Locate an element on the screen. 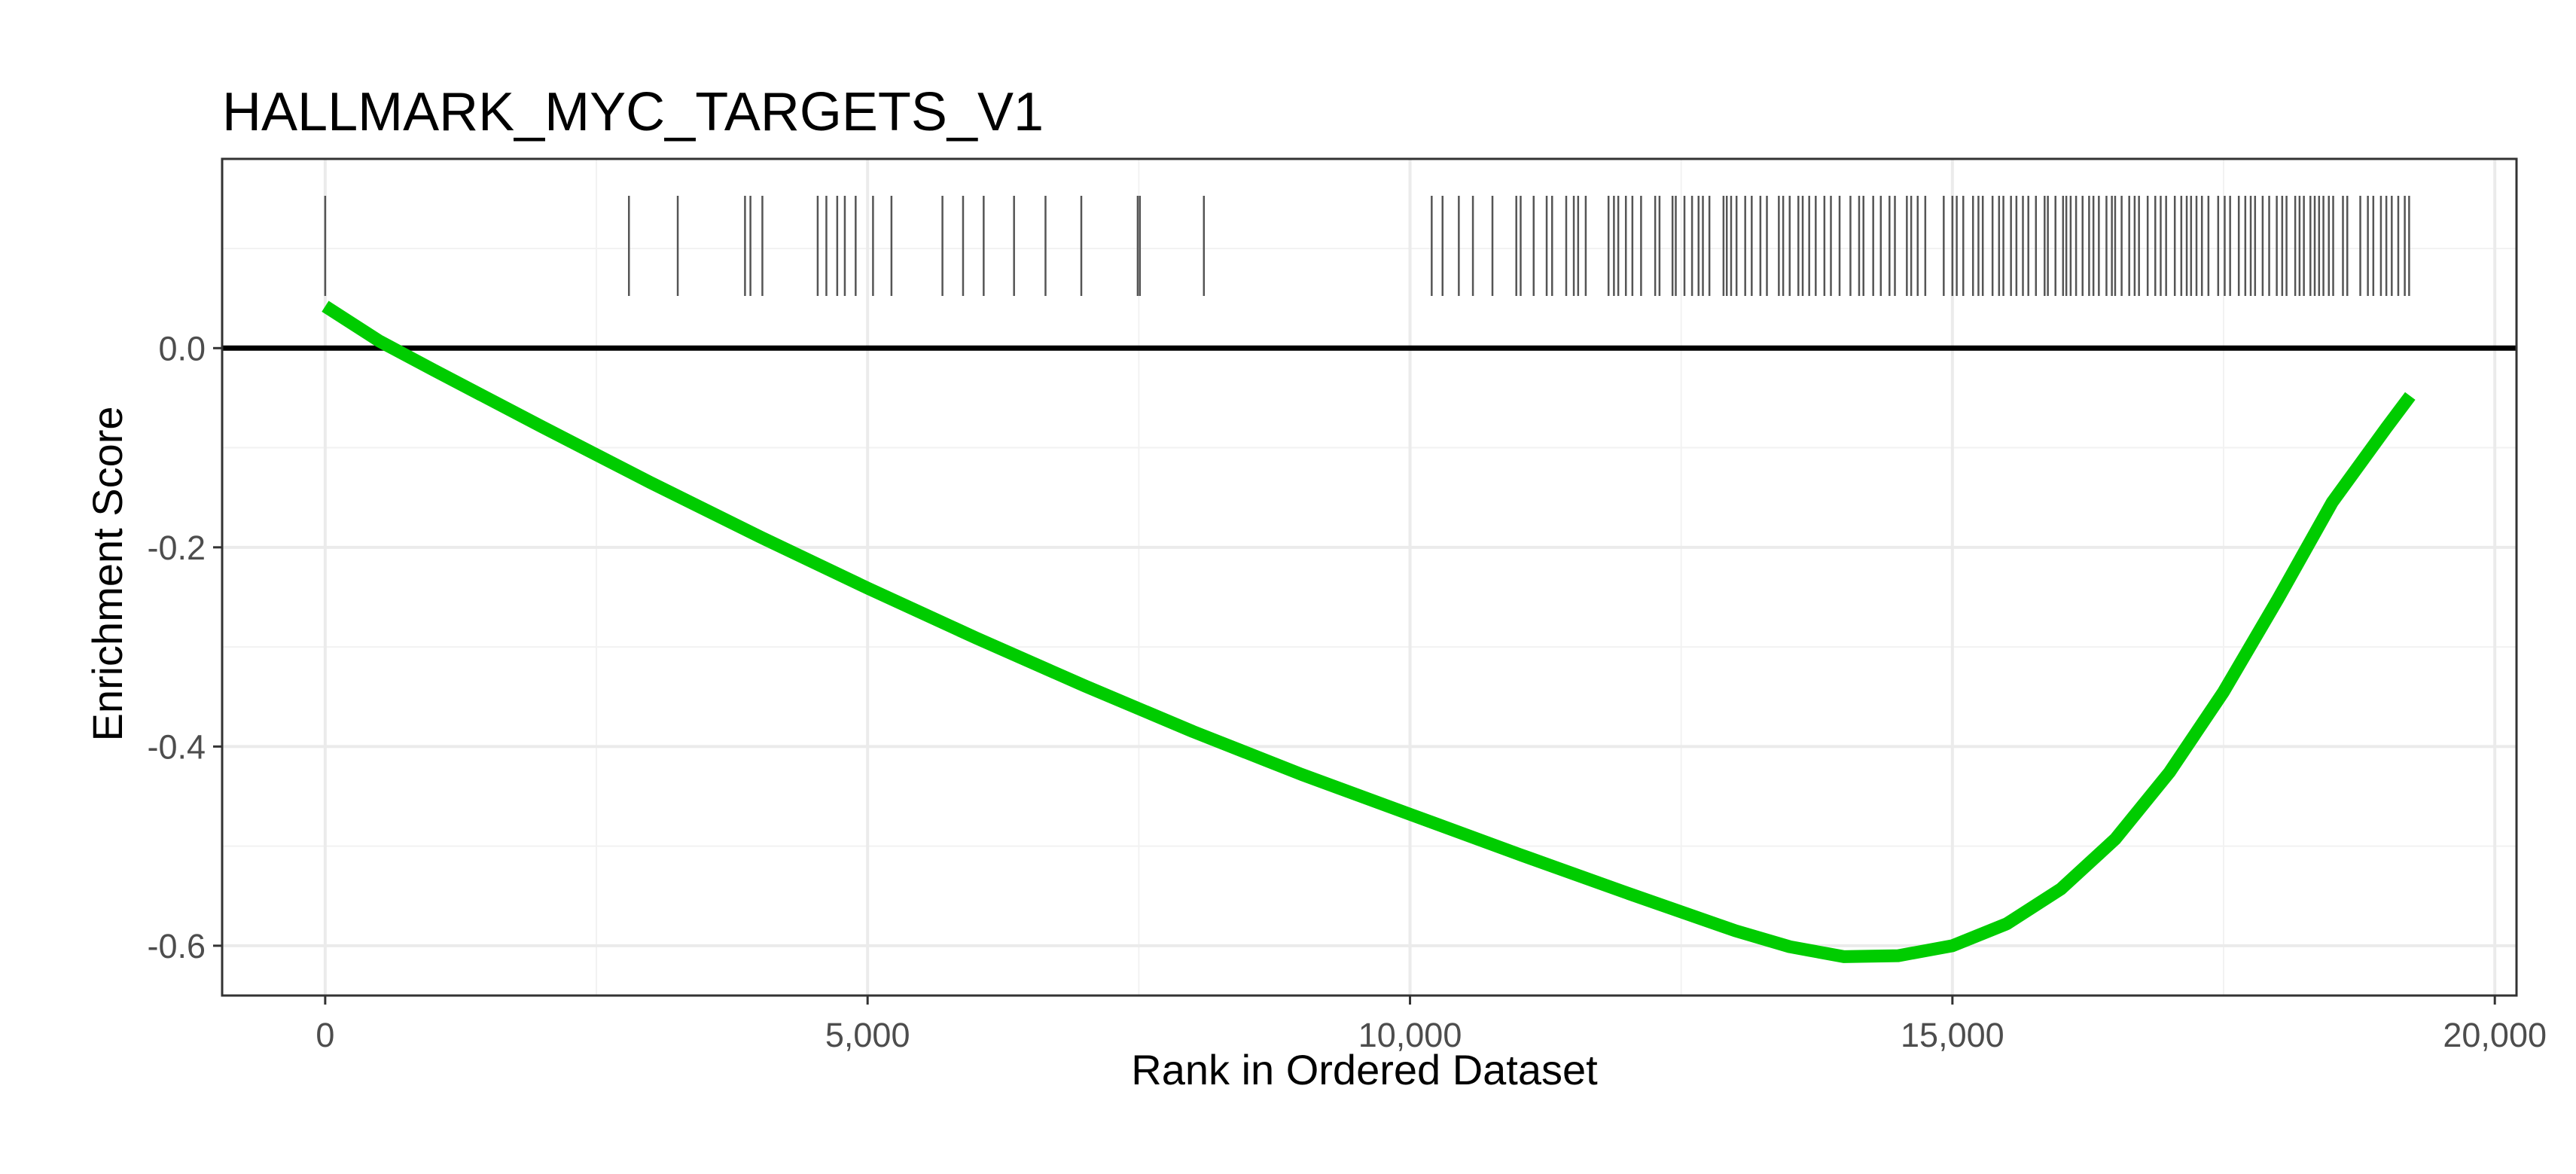 The image size is (2576, 1174). x-axis-title: Rank in Ordered Dataset is located at coordinates (1364, 1069).